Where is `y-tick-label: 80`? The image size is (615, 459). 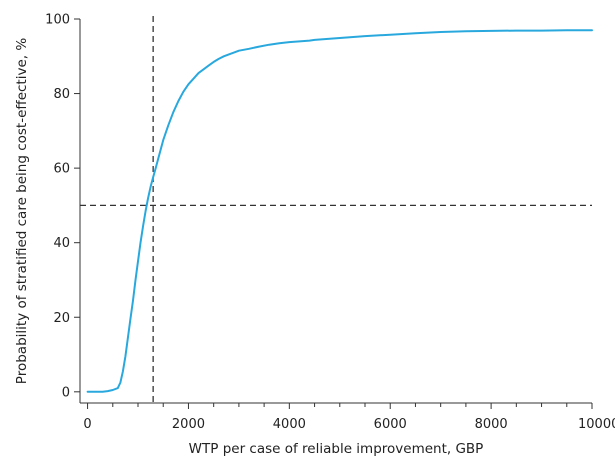
y-tick-label: 80 is located at coordinates (61, 94).